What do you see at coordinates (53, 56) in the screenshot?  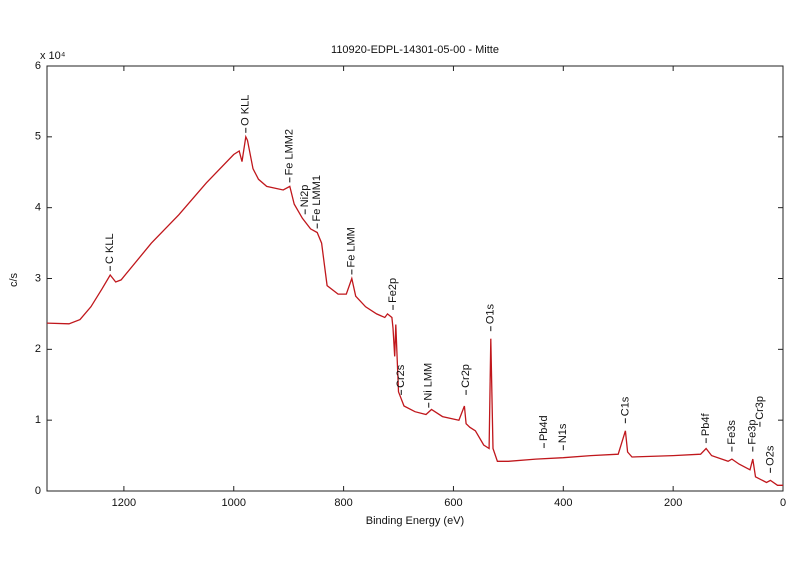 I see `y-multiplier: x 10⁴` at bounding box center [53, 56].